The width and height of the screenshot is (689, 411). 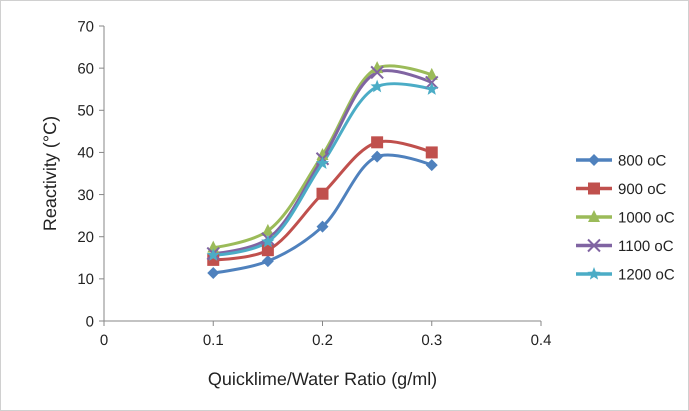 I want to click on x-tick-label: 0.4, so click(x=541, y=340).